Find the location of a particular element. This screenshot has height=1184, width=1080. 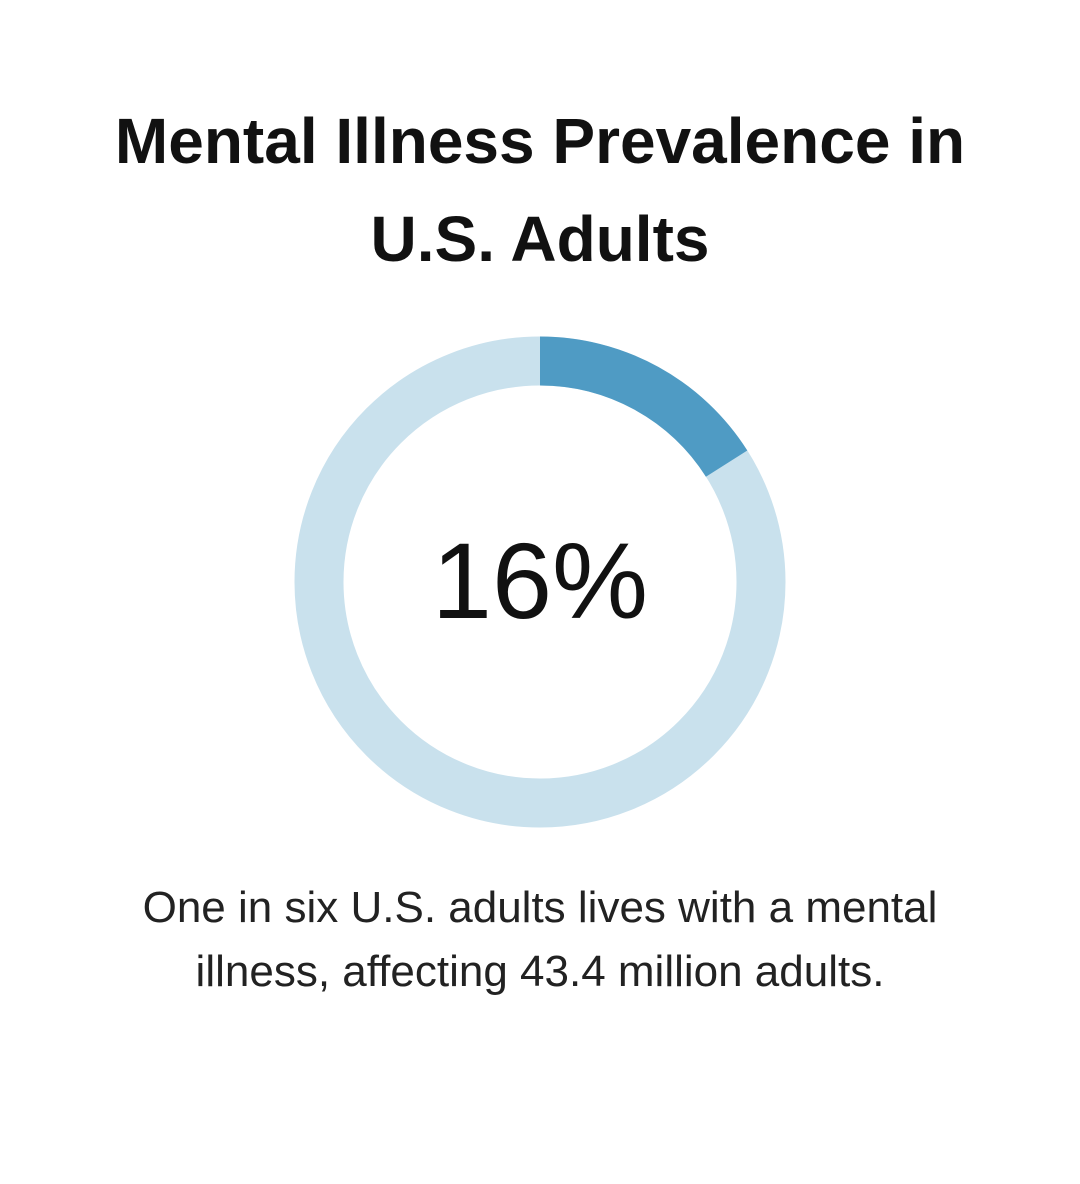

center-value-label: 16% is located at coordinates (540, 580).